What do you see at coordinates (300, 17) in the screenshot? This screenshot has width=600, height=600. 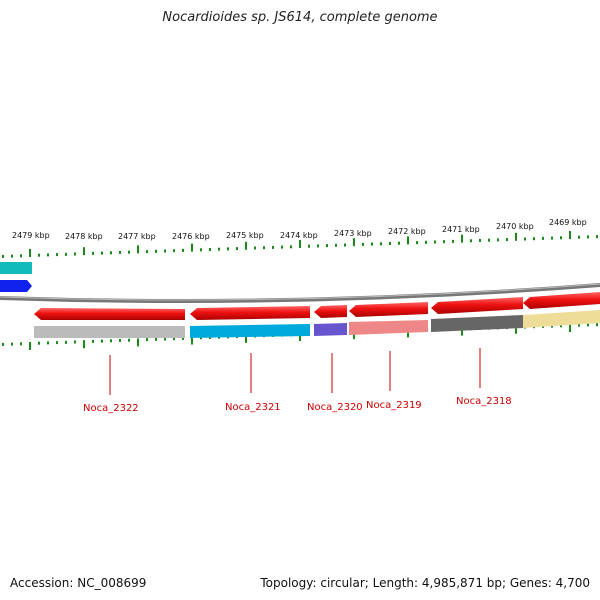 I see `page-title: Nocardioides sp. JS614, complete genome` at bounding box center [300, 17].